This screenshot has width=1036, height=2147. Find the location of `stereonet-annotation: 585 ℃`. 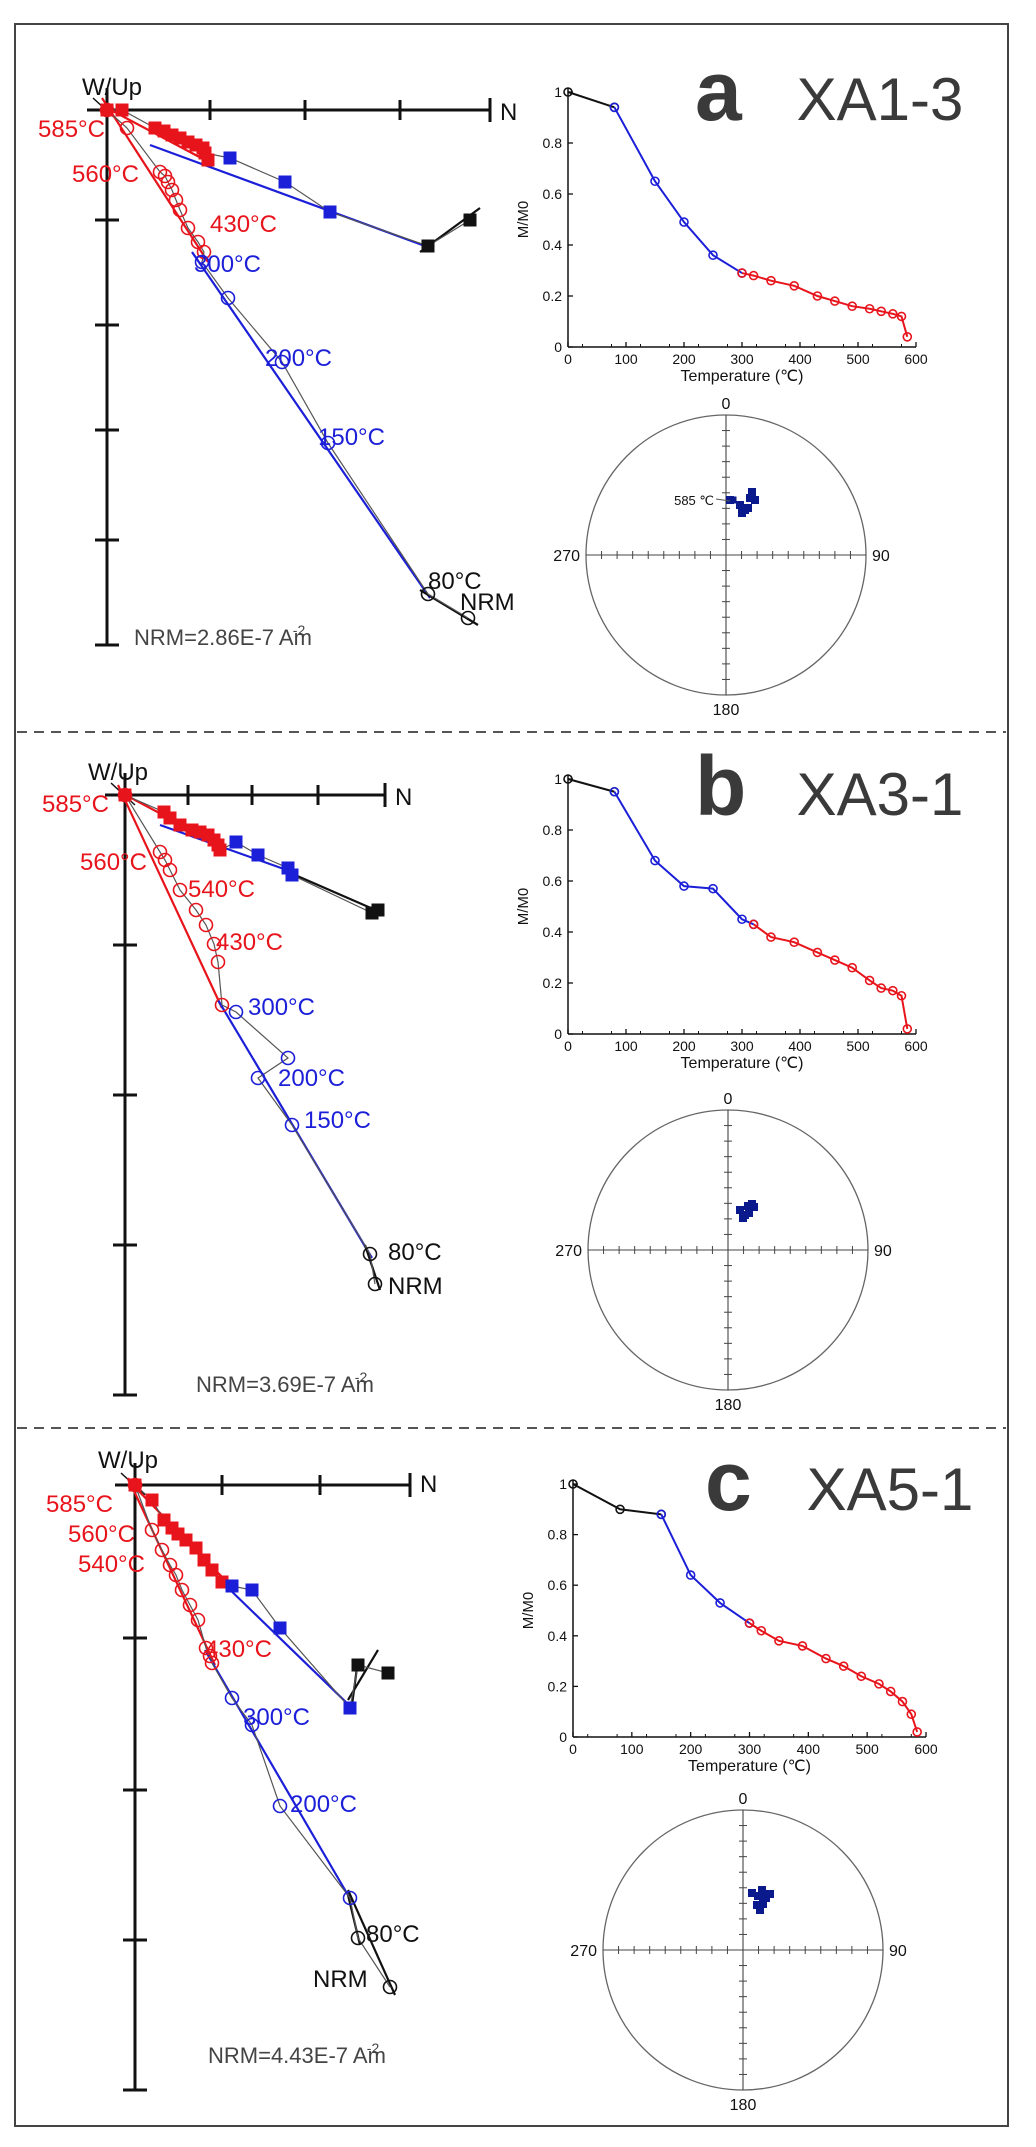

stereonet-annotation: 585 ℃ is located at coordinates (694, 500).